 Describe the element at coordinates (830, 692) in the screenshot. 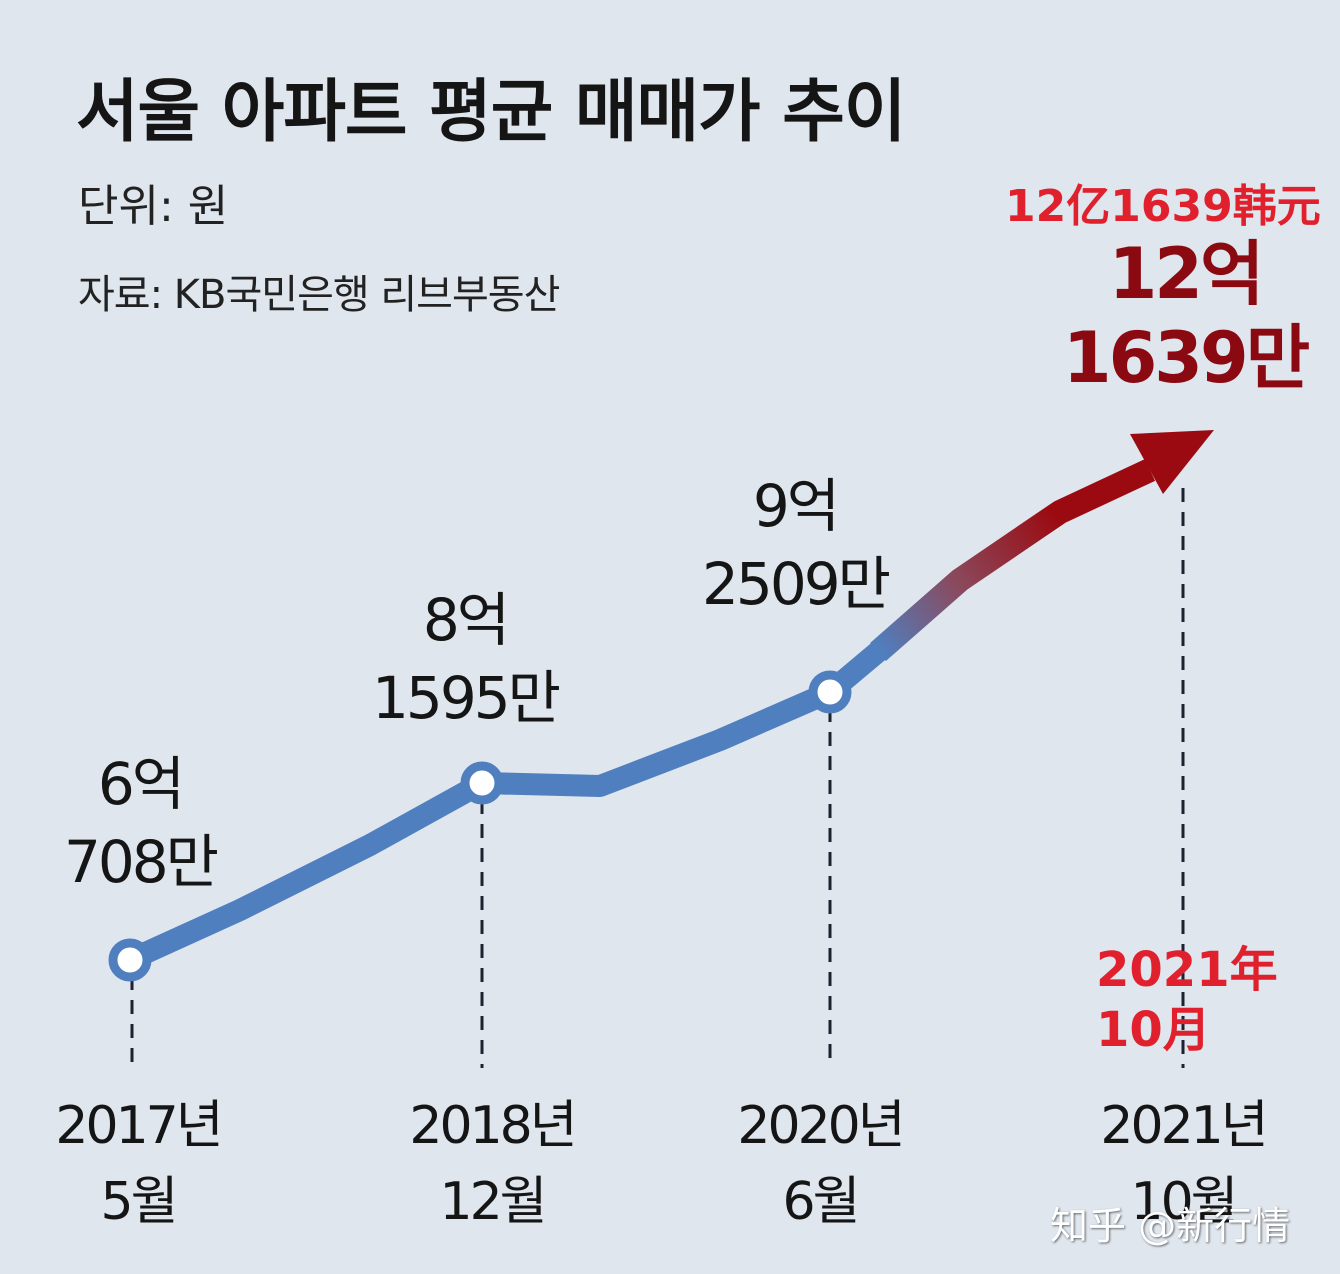

I see `marker-2020` at that location.